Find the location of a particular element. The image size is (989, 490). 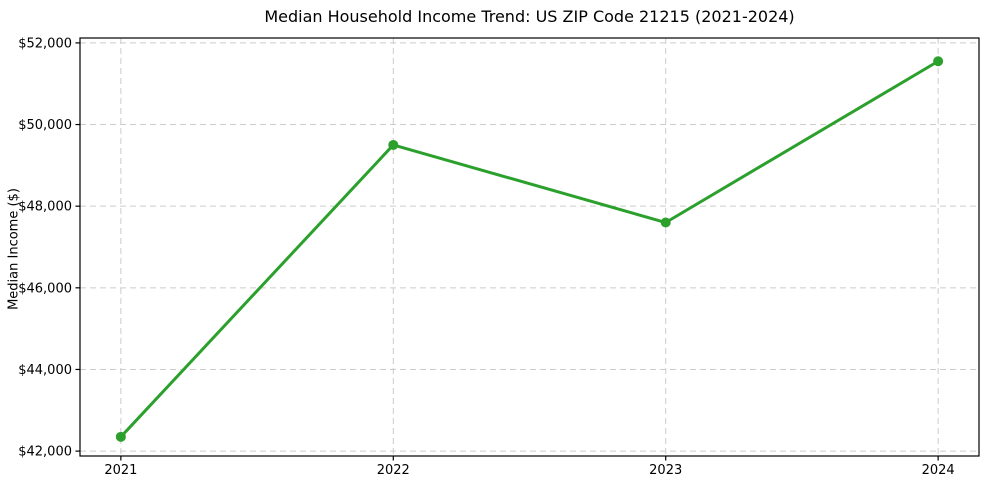

data-point-2023 is located at coordinates (665, 222).